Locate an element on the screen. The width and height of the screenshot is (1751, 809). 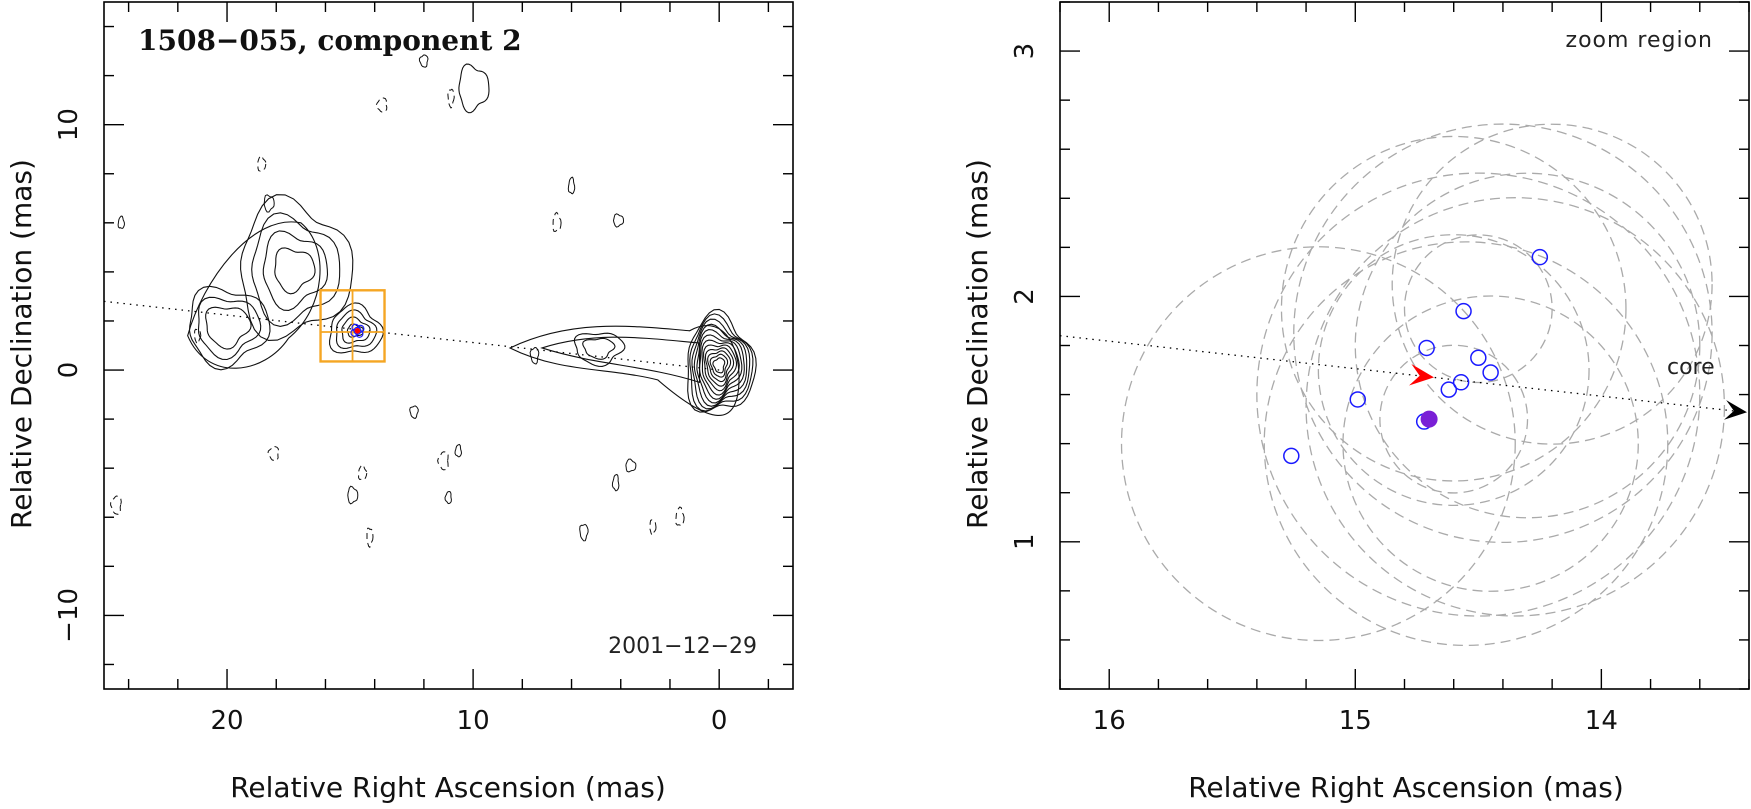
knot-bridge-contour is located at coordinates (254, 295).